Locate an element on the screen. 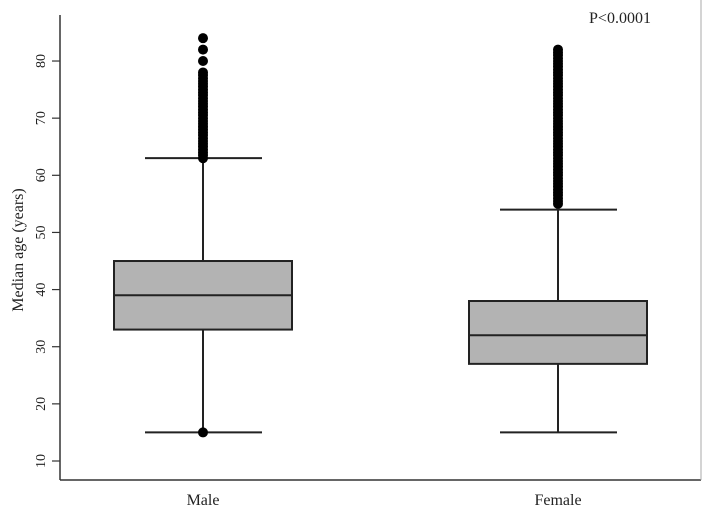 This screenshot has width=704, height=519. y-tick-label: 20 is located at coordinates (41, 404).